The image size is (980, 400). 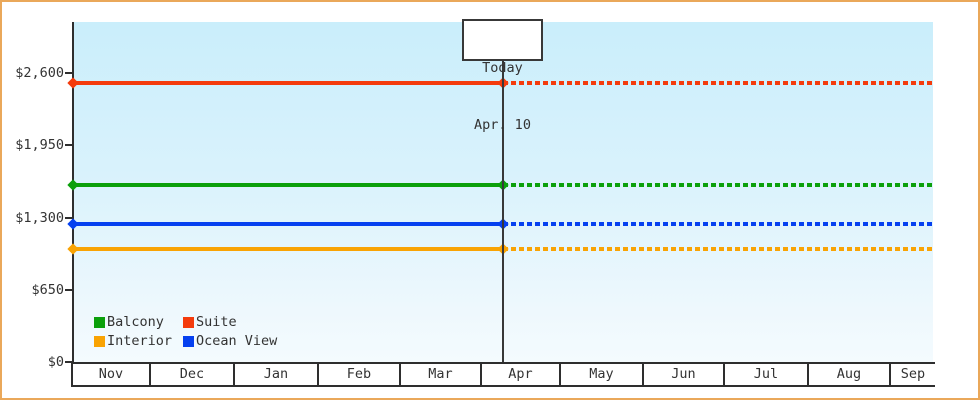 I want to click on legend-label: Balcony, so click(x=135, y=322).